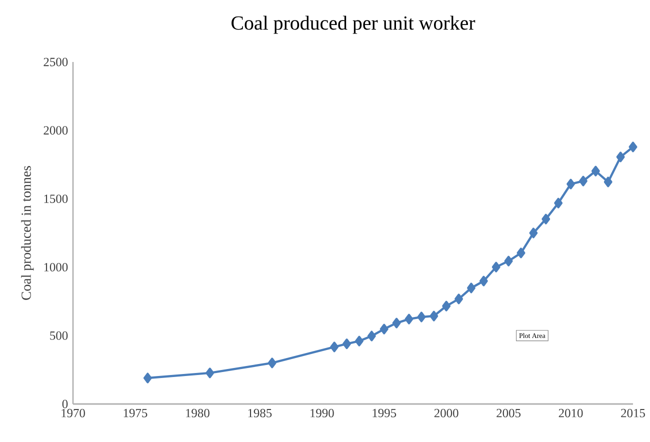  What do you see at coordinates (56, 267) in the screenshot?
I see `y-tick-label: 1000` at bounding box center [56, 267].